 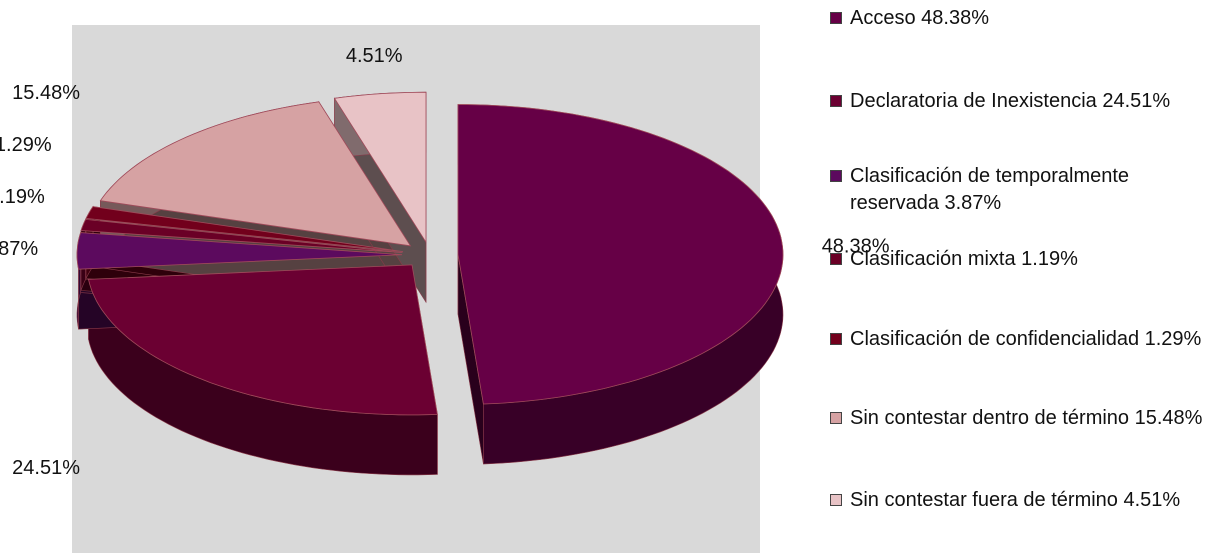 I want to click on legend-value: 1.29%, so click(x=1173, y=339).